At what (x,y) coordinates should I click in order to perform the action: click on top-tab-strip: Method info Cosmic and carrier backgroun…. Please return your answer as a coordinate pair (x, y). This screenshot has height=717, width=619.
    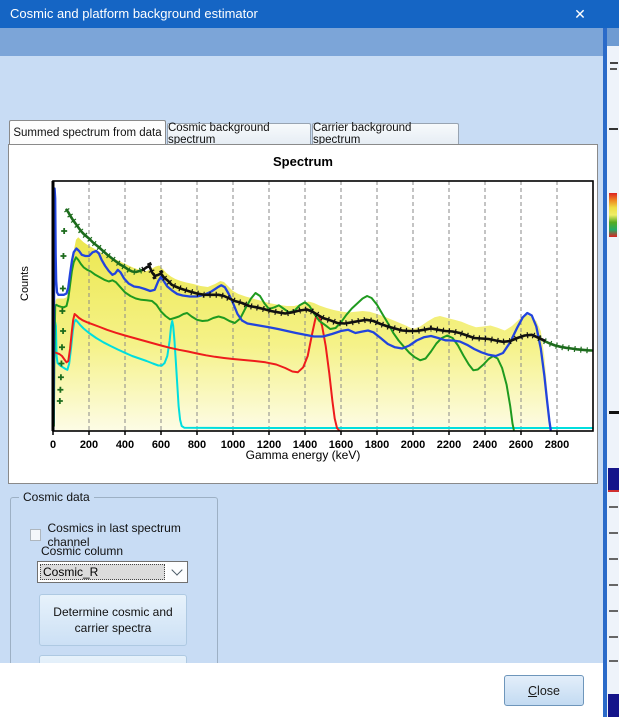
    Looking at the image, I should click on (302, 56).